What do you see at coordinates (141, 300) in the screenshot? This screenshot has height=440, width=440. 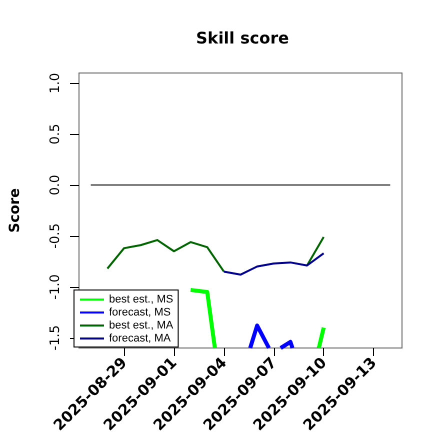 I see `legend-label: best est., MS` at bounding box center [141, 300].